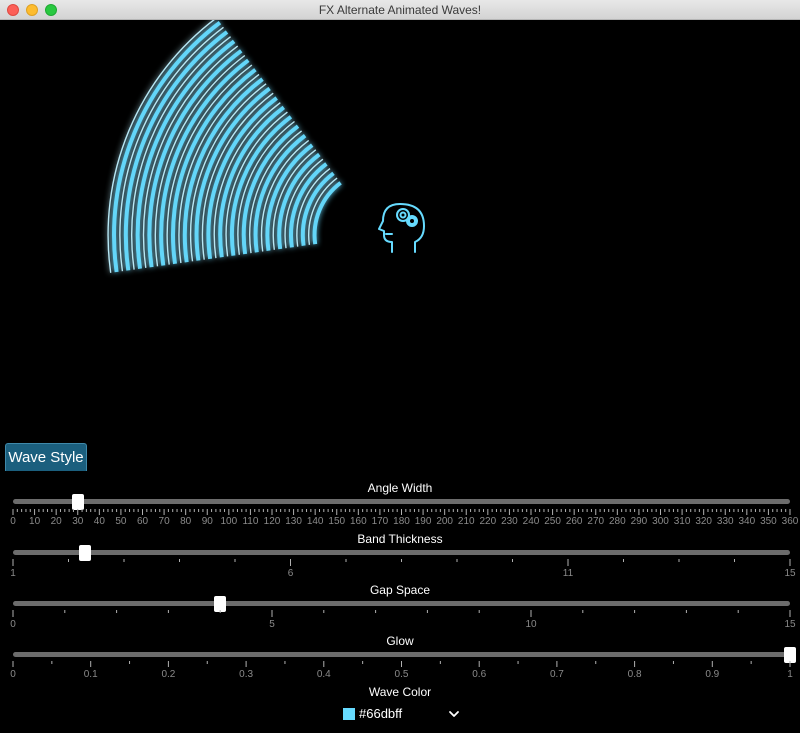  I want to click on angle-width-tick-label: 50, so click(121, 521).